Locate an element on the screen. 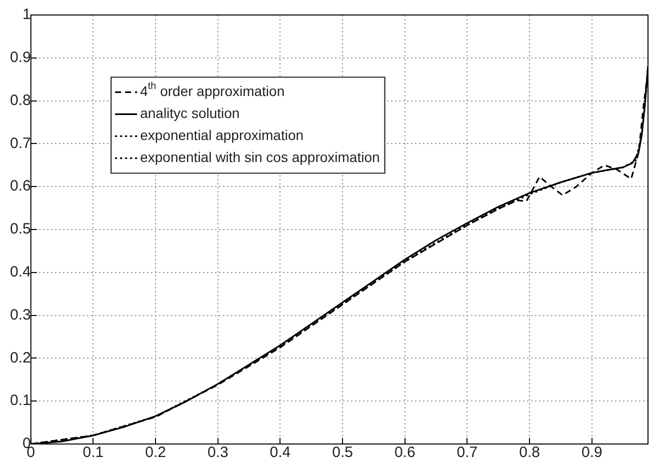  legend-label: analityc solution is located at coordinates (190, 113).